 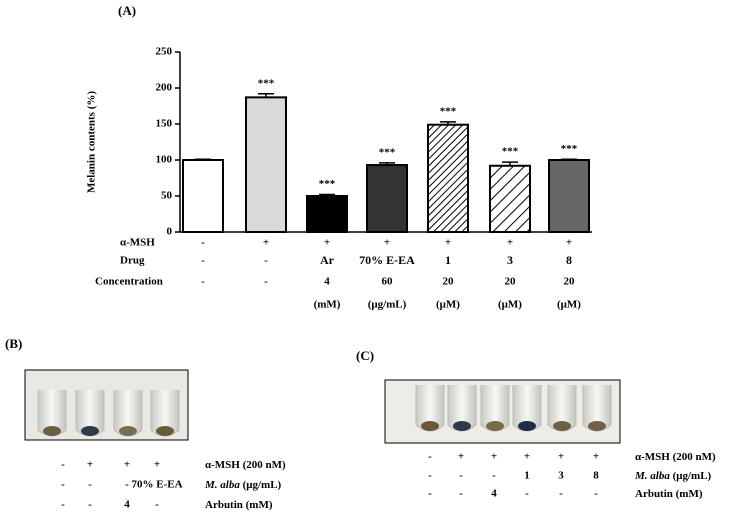 What do you see at coordinates (132, 261) in the screenshot?
I see `row-label: Drug` at bounding box center [132, 261].